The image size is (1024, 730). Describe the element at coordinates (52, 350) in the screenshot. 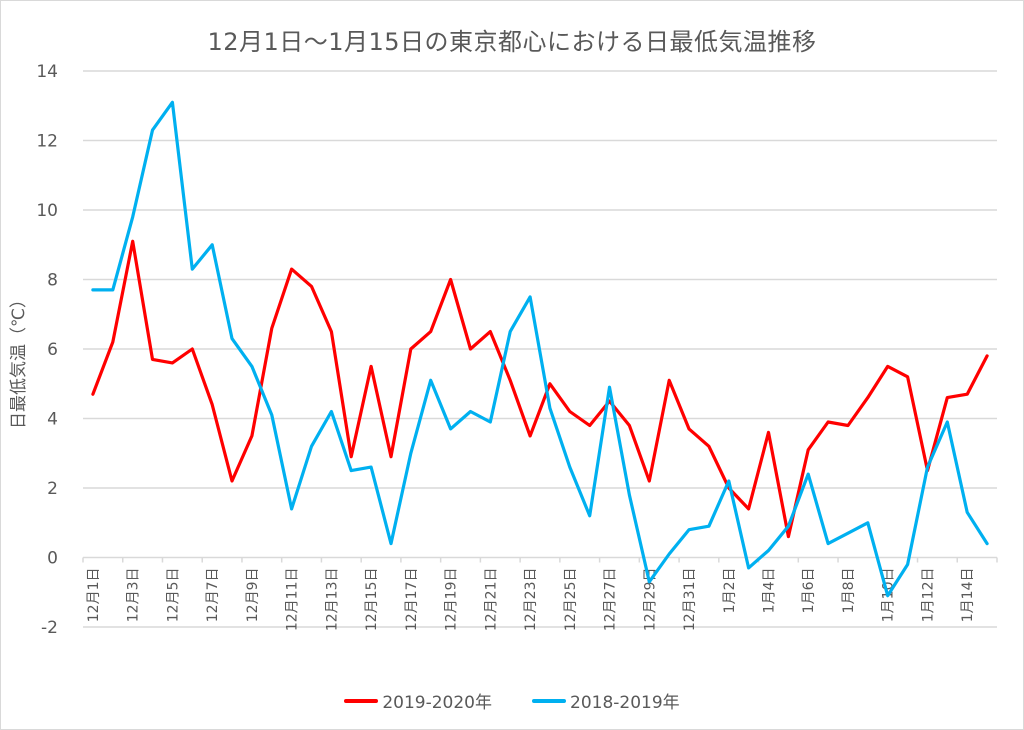

I see `y-tick-label: 6` at that location.